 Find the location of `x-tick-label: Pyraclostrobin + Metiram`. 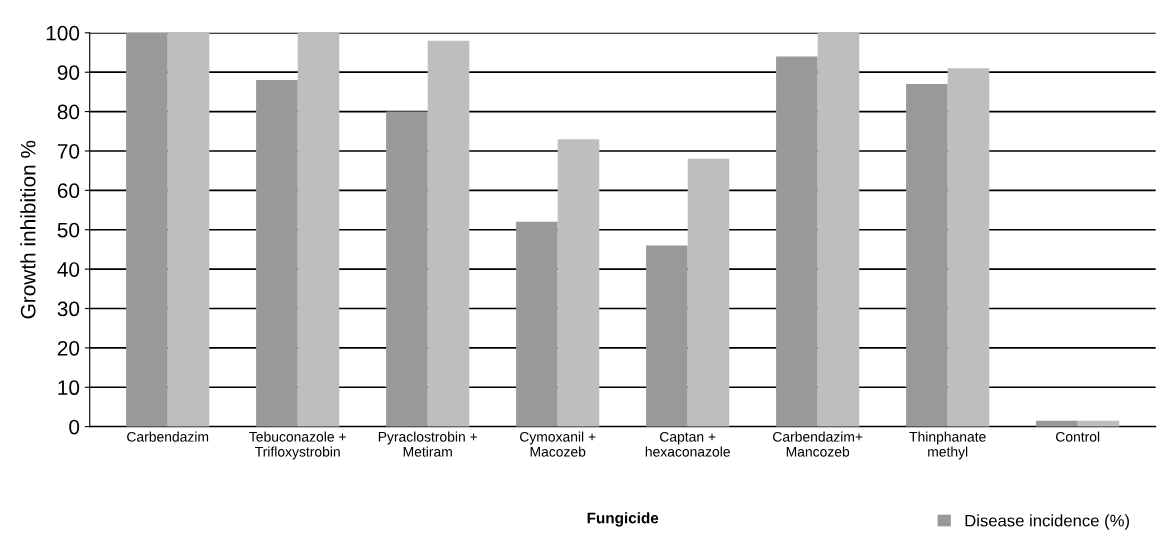

x-tick-label: Pyraclostrobin + Metiram is located at coordinates (427, 444).